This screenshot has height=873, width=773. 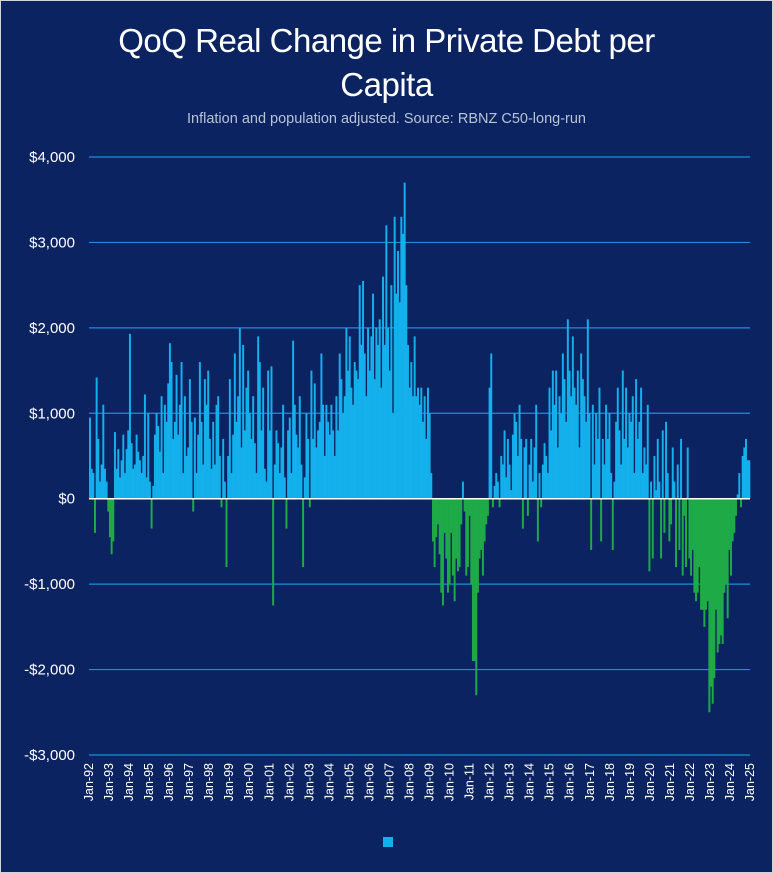 I want to click on y-tick-label: $0, so click(x=66, y=499).